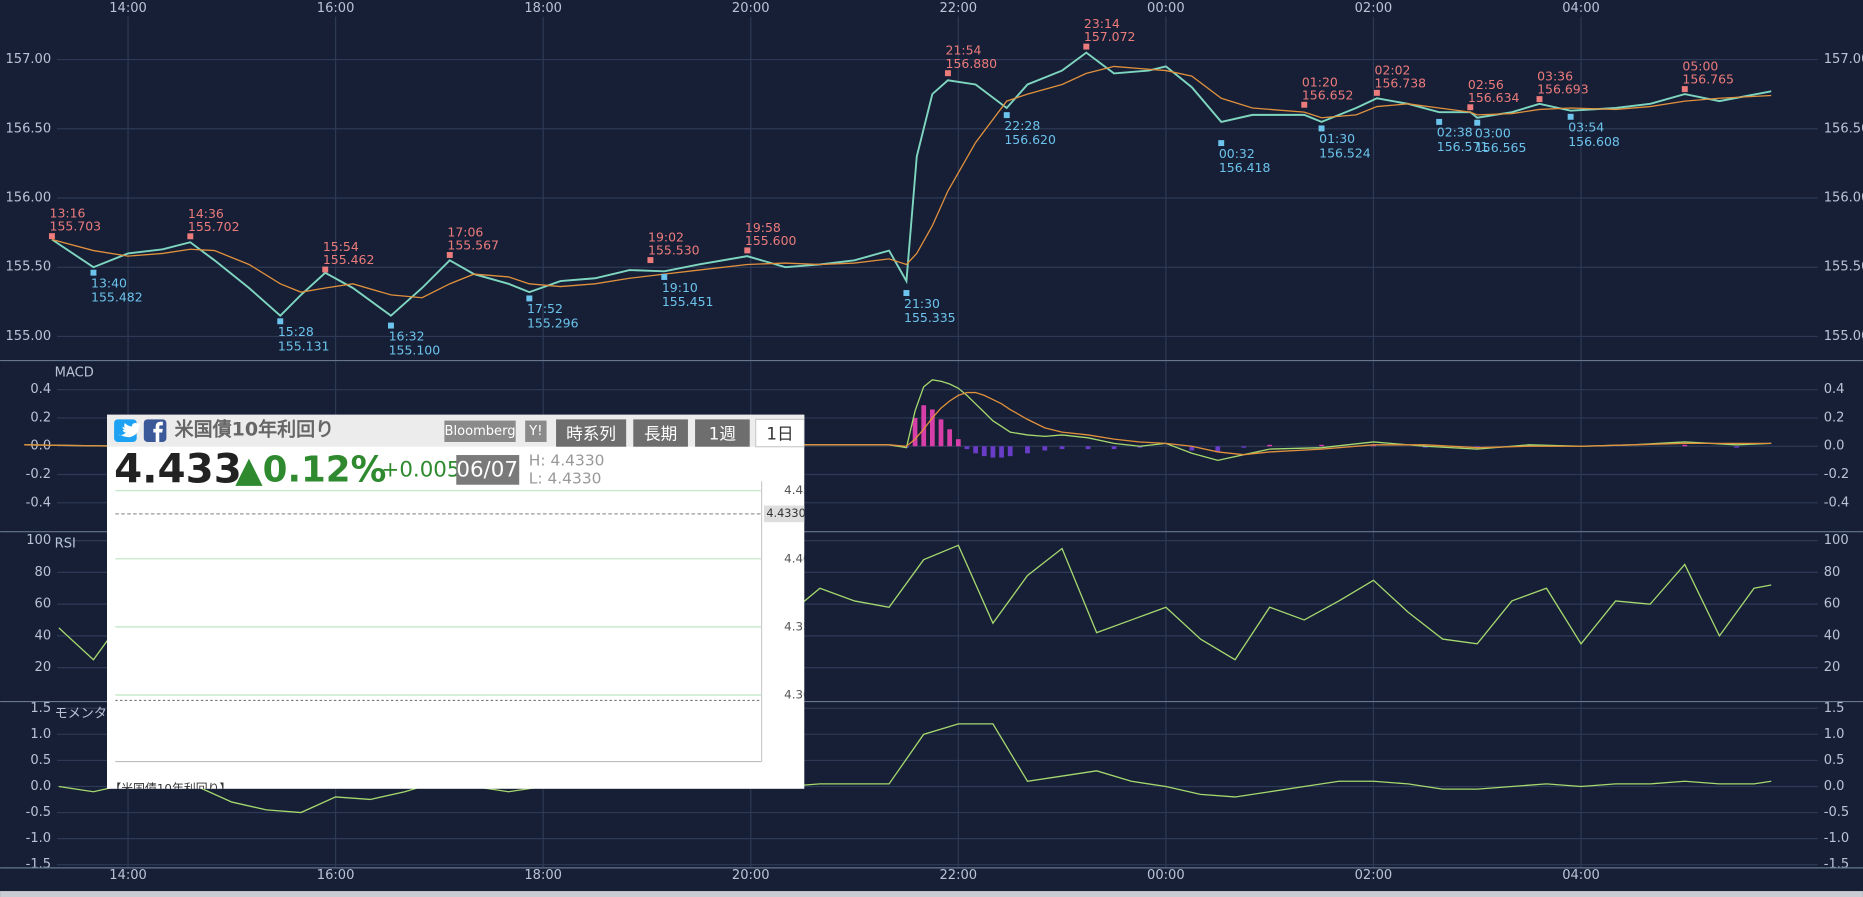 Image resolution: width=1863 pixels, height=897 pixels. Describe the element at coordinates (214, 226) in the screenshot. I see `extreme-value: 155.702` at that location.